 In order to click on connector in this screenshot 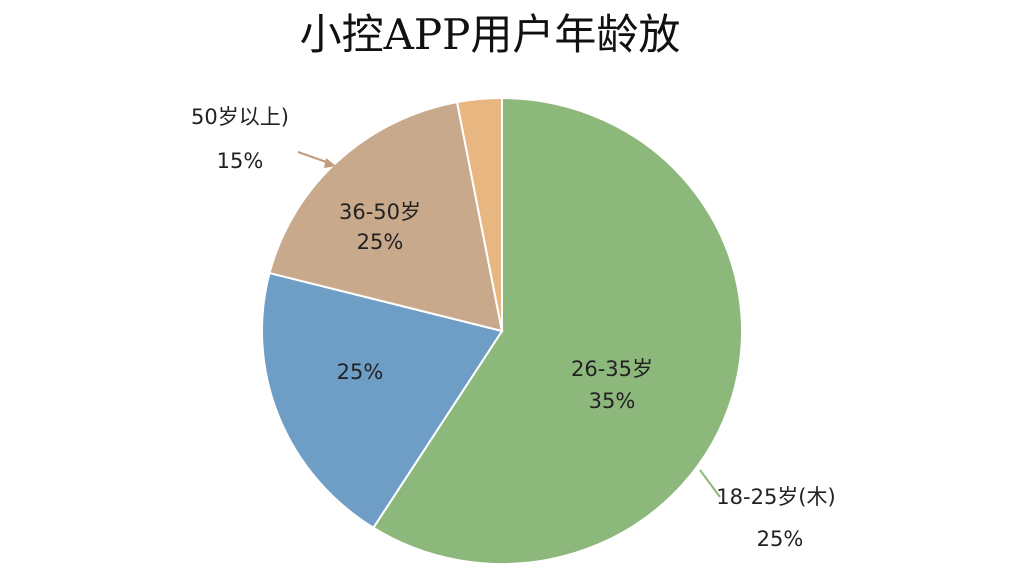, I will do `click(710, 483)`.